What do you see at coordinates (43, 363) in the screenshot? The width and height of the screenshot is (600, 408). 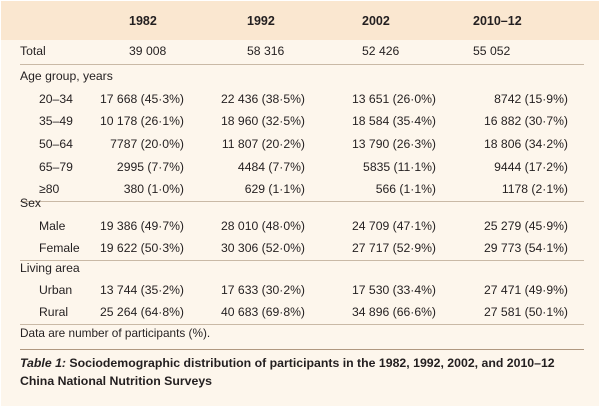 I see `caption-label: Table 1:` at bounding box center [43, 363].